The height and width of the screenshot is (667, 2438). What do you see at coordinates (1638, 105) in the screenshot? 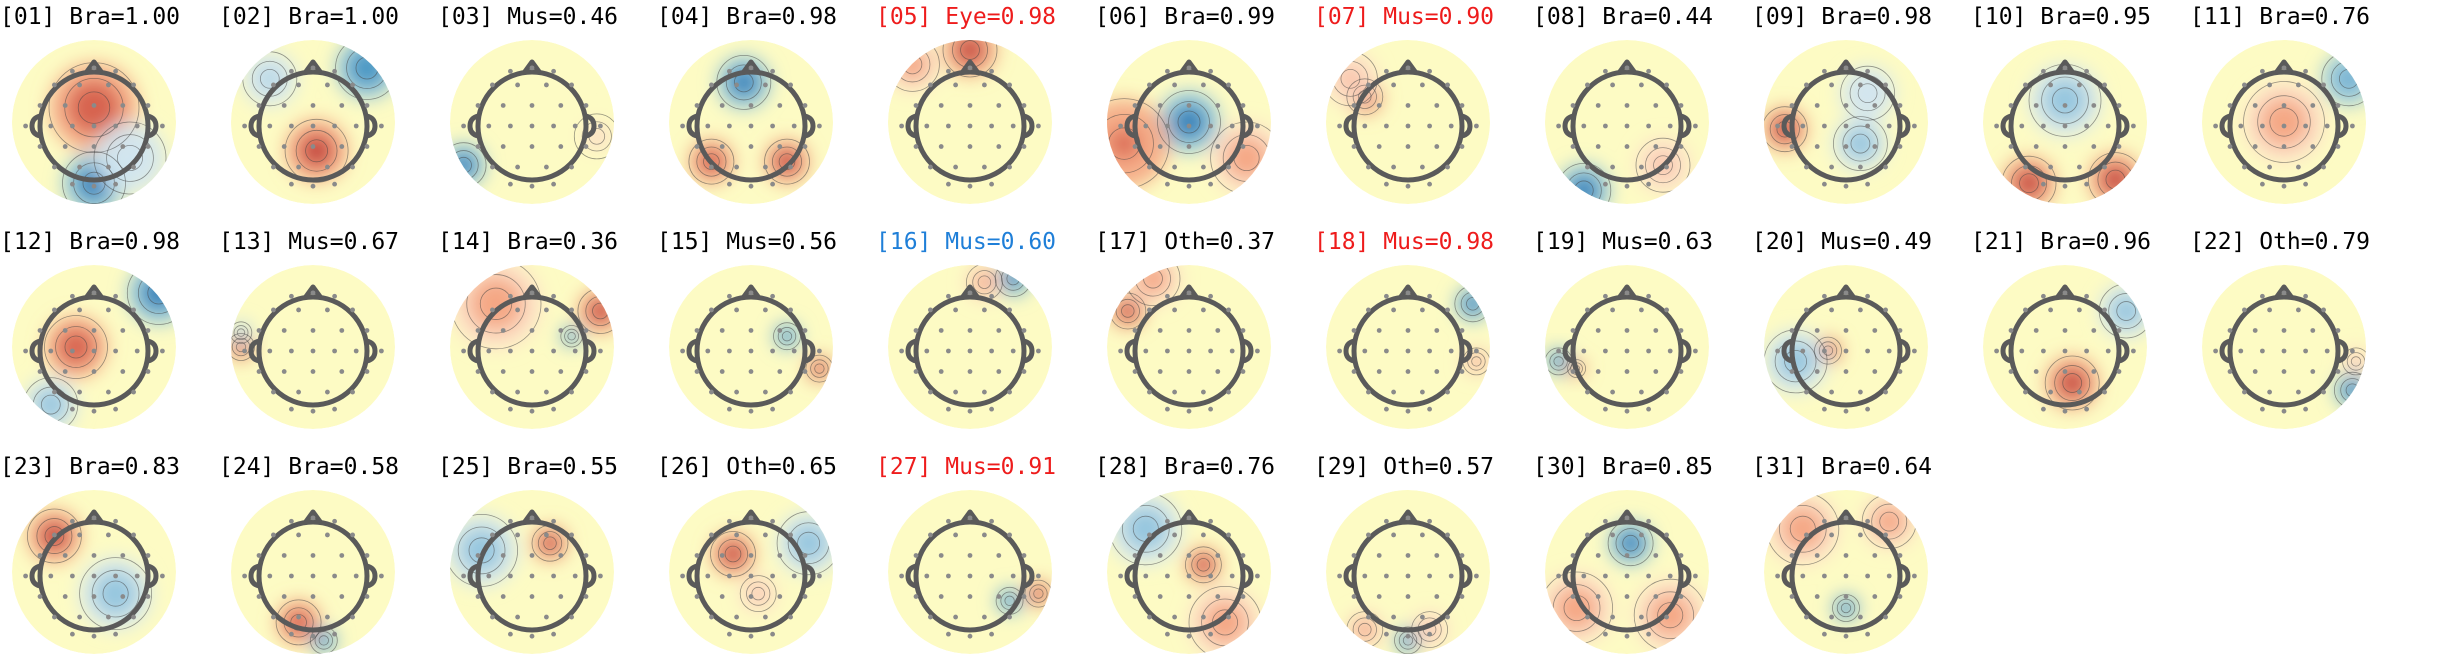
I see `component-tile: [08] Bra=0.44` at bounding box center [1638, 105].